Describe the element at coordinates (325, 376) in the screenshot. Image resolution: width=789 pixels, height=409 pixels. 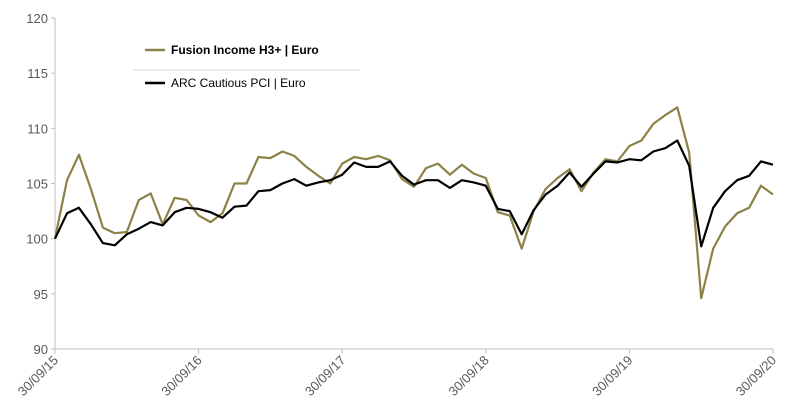
I see `x-tick-label: 30/09/17` at that location.